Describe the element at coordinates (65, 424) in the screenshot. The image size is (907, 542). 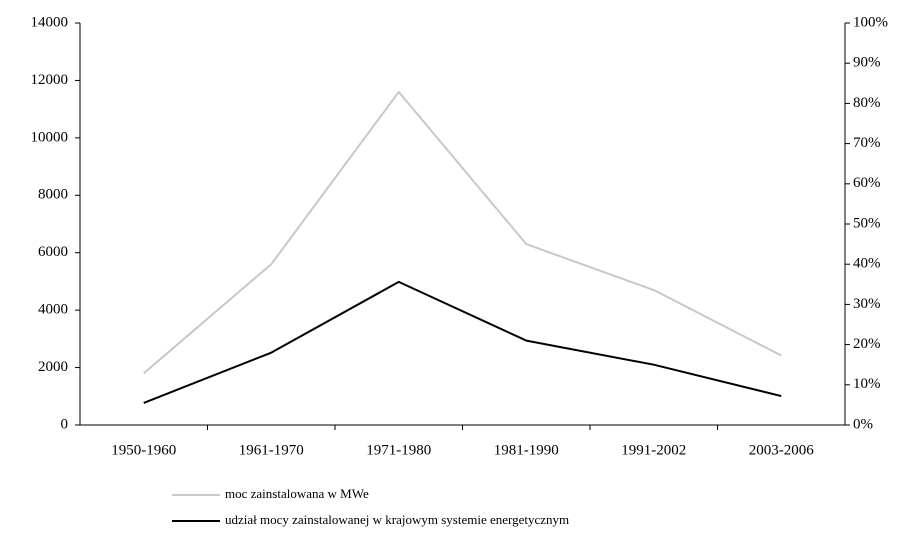
I see `y-tick-label: 0` at that location.